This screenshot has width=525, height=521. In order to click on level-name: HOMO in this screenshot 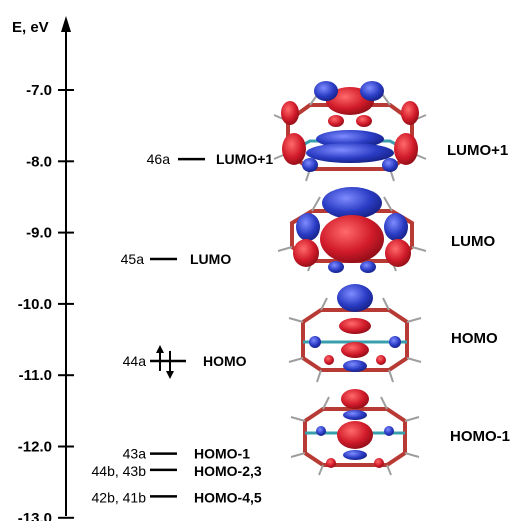, I will do `click(225, 361)`.